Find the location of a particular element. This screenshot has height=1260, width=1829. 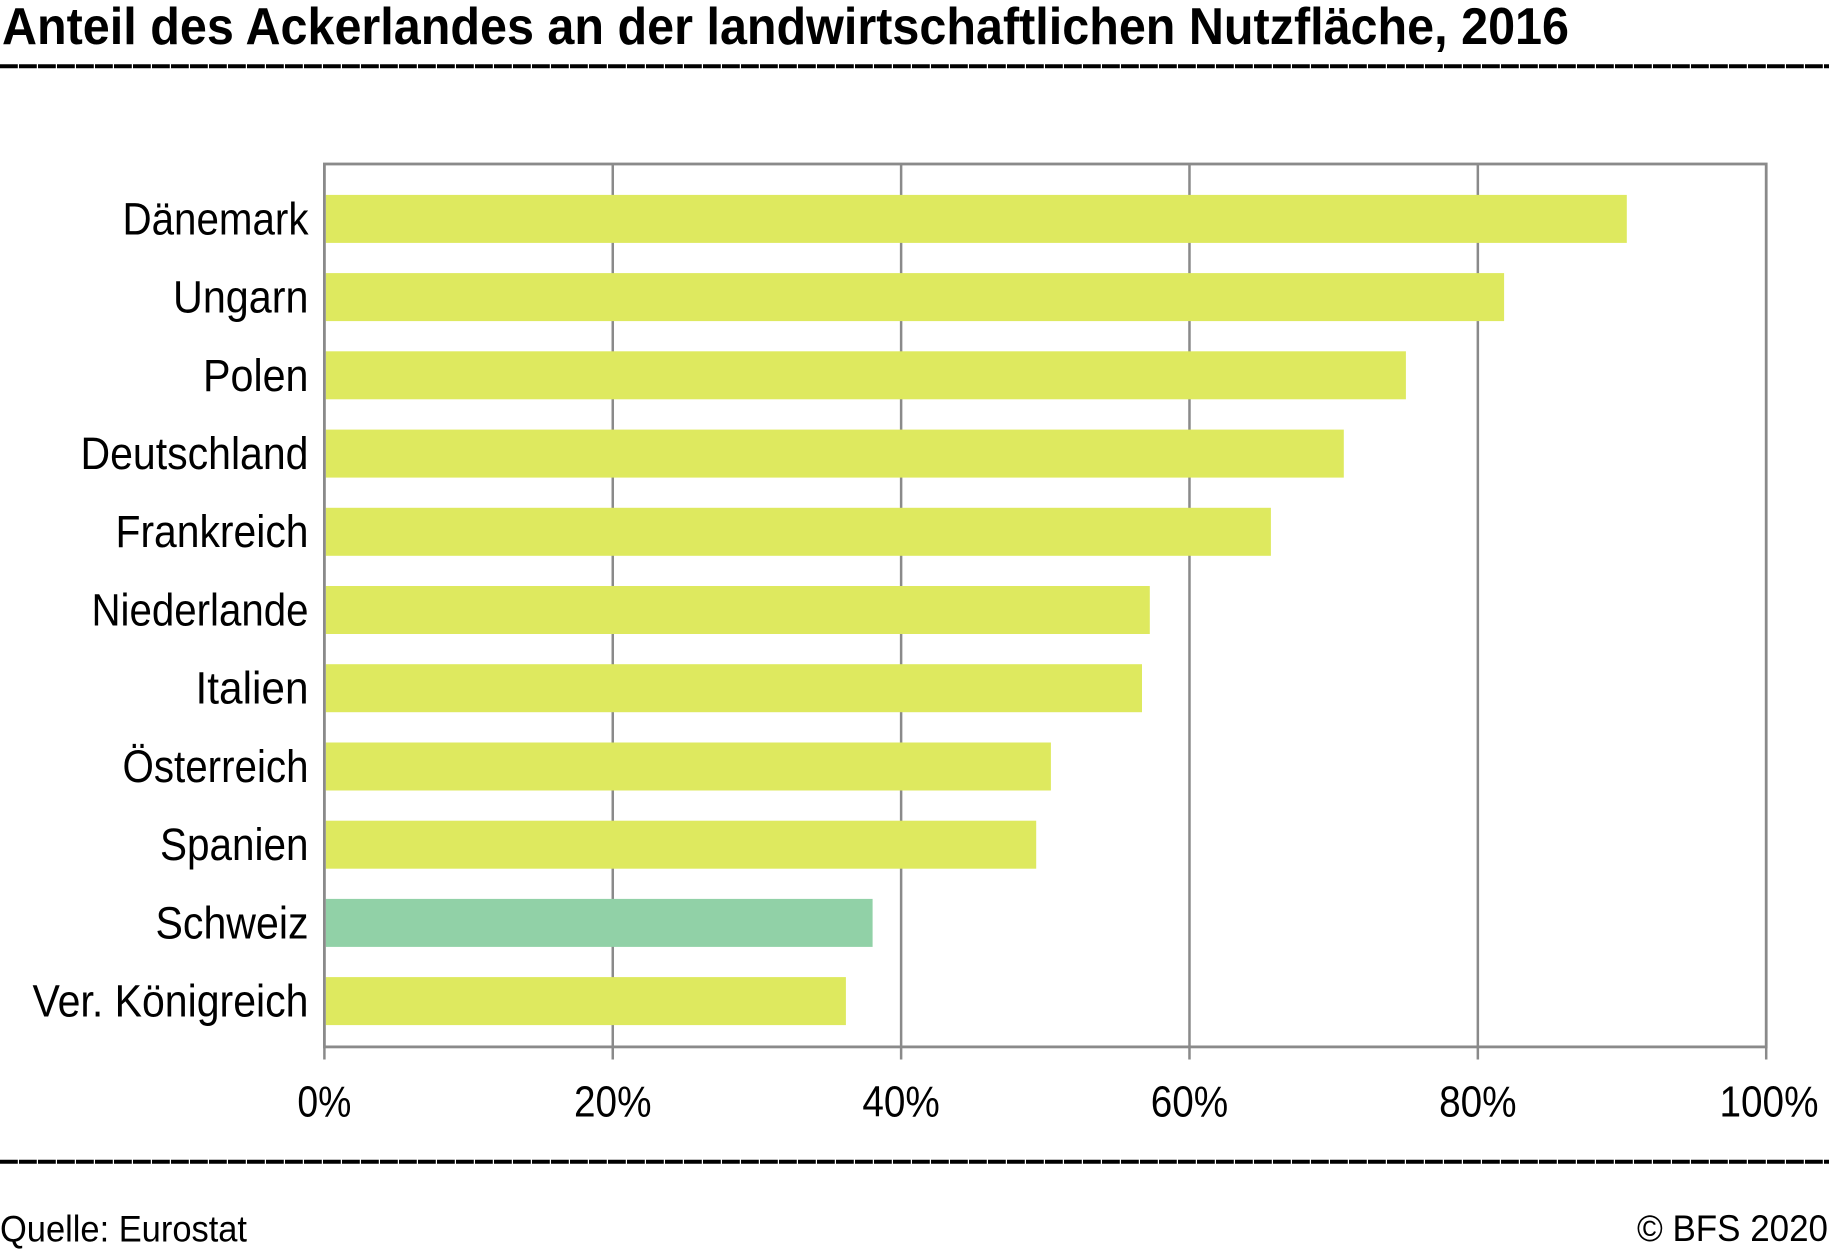

svg-text: Österreich is located at coordinates (216, 766).